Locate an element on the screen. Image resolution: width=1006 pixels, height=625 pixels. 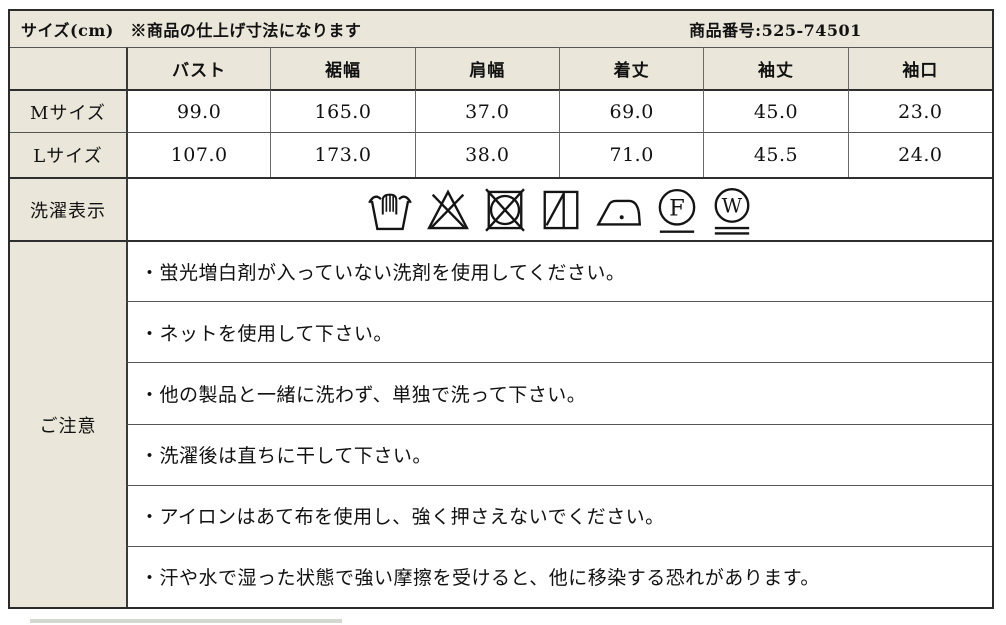
note-item-4: ・洗濯後は直ちに干して下さい。 is located at coordinates (559, 454).